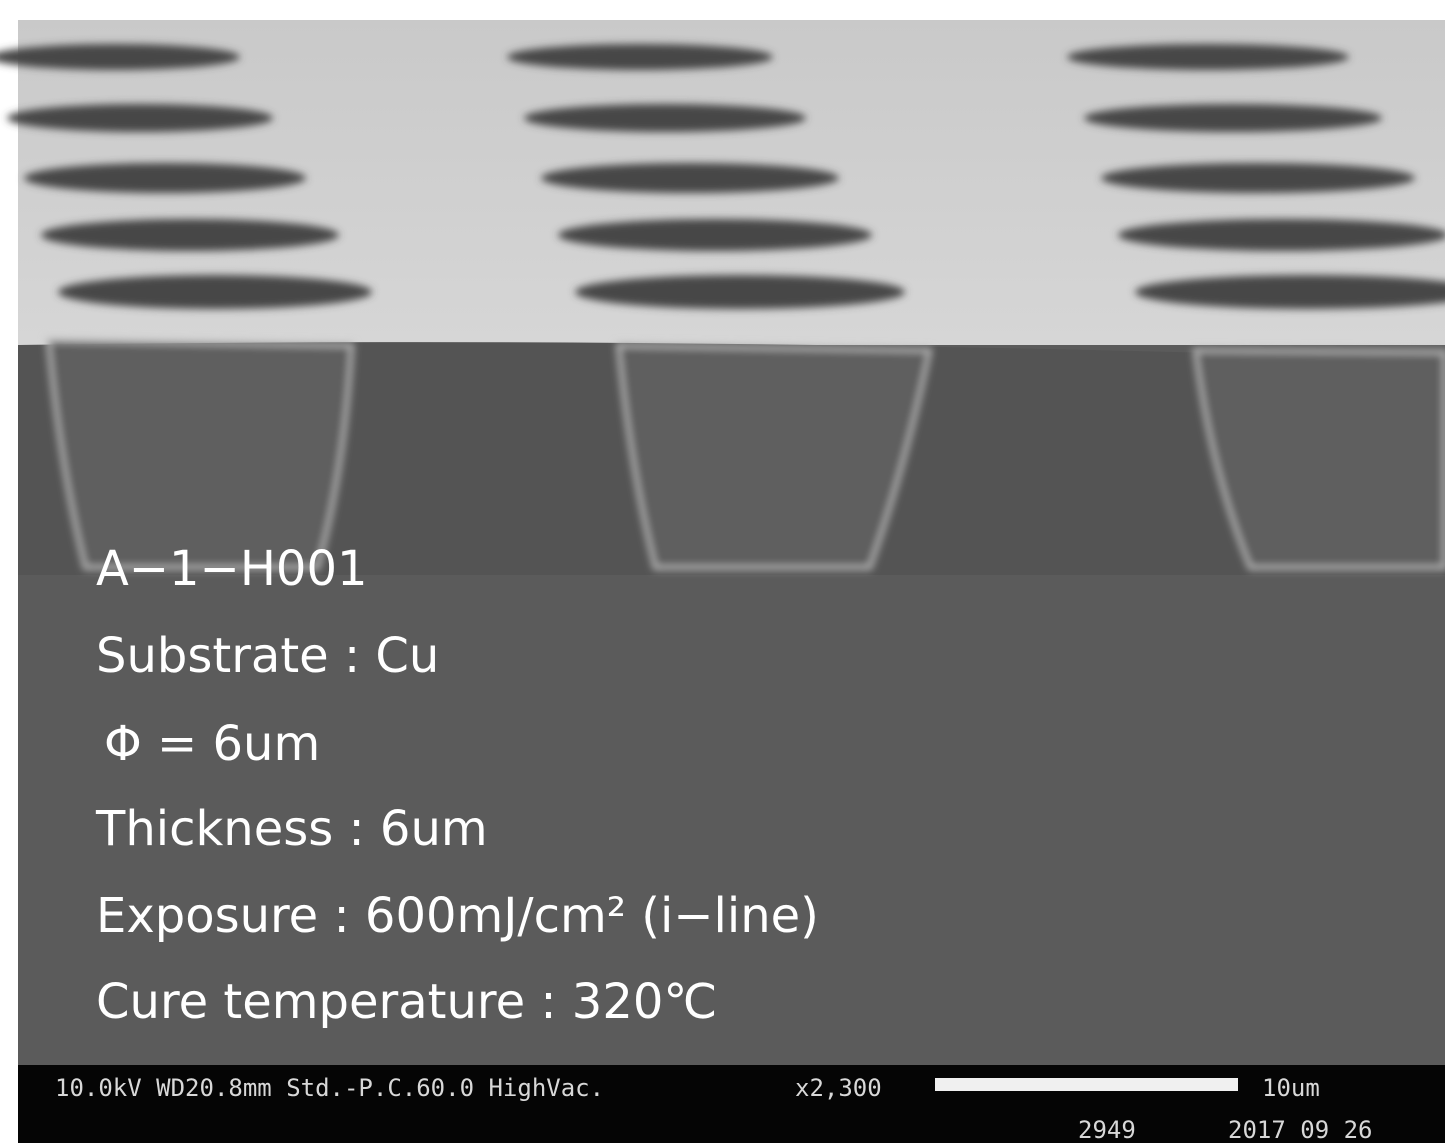  Describe the element at coordinates (232, 569) in the screenshot. I see `annotation: A−1−H001` at that location.